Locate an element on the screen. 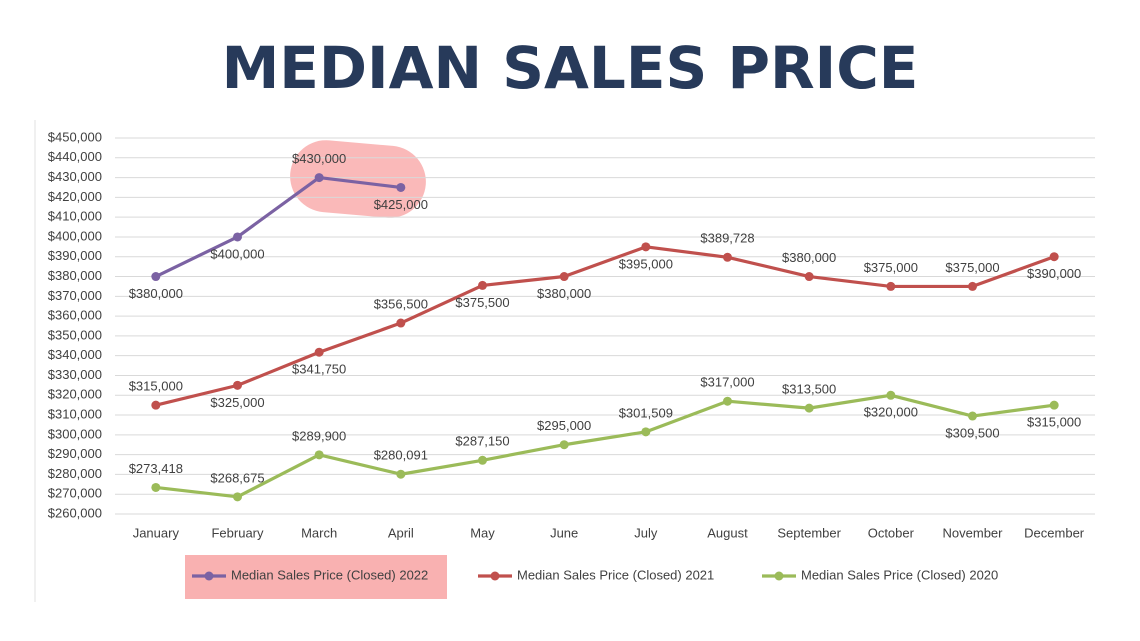  legend-label: Median Sales Price (Closed) 2021 is located at coordinates (615, 574).